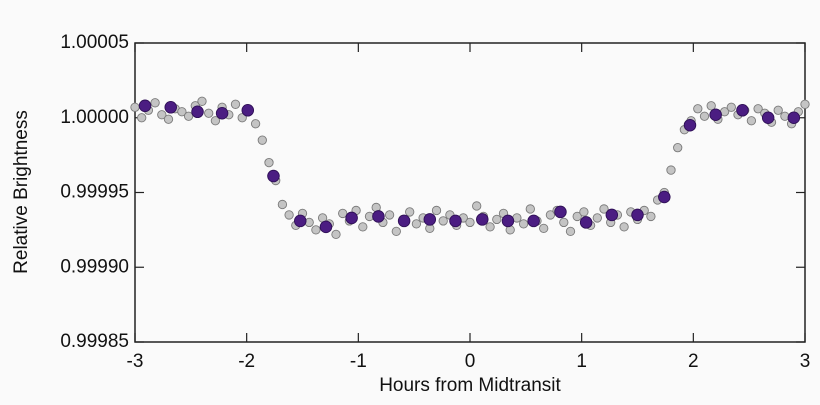 This screenshot has height=405, width=820. I want to click on x-tick-label: 3, so click(805, 361).